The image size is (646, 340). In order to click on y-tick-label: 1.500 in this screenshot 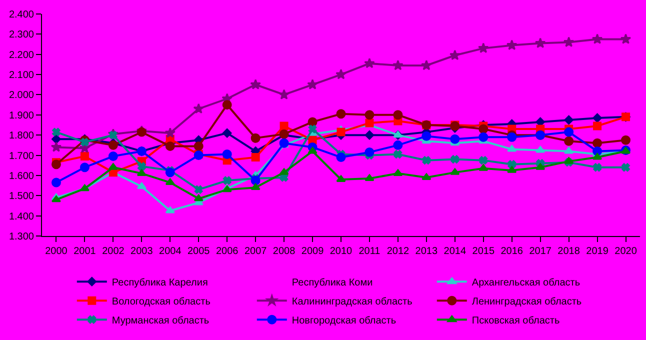, I will do `click(21, 196)`.